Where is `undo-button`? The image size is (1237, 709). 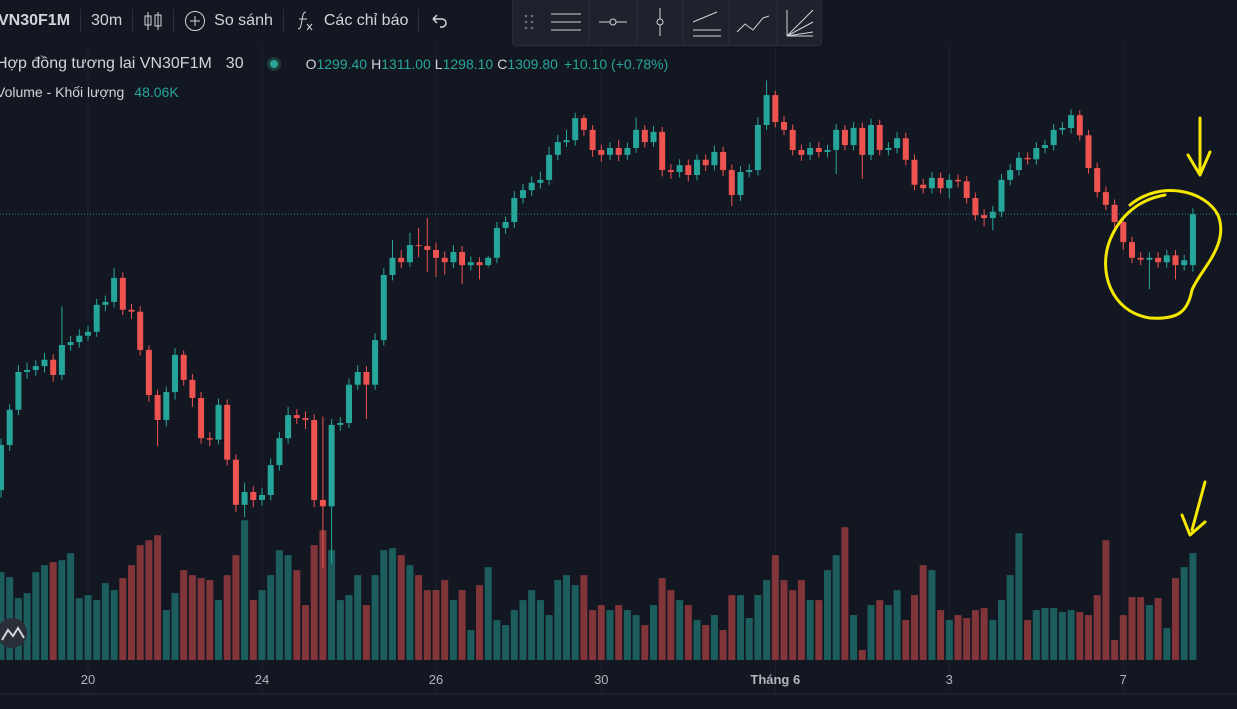
undo-button is located at coordinates (439, 21).